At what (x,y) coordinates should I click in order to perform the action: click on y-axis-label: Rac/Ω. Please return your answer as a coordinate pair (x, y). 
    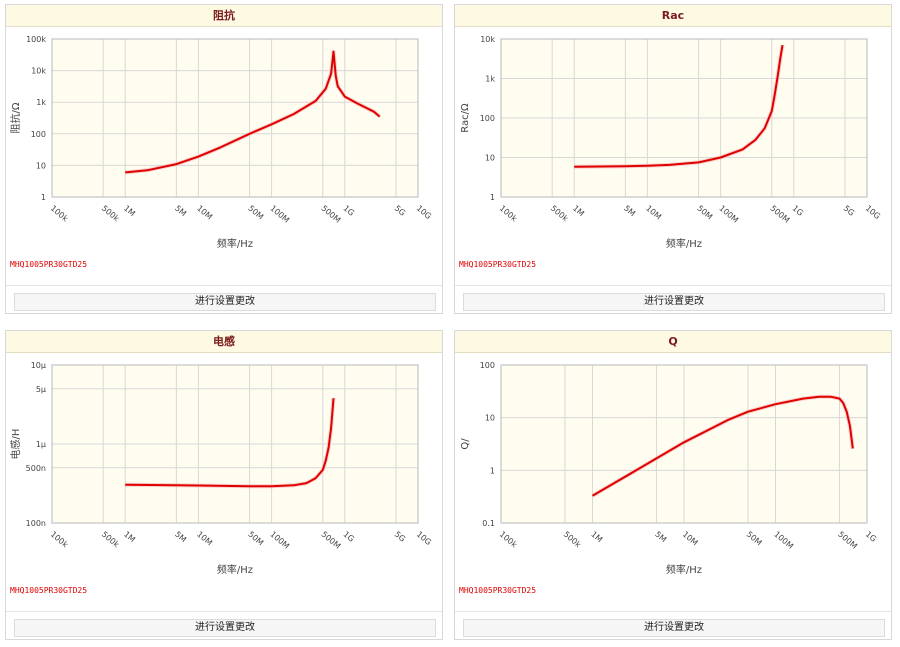
    Looking at the image, I should click on (465, 118).